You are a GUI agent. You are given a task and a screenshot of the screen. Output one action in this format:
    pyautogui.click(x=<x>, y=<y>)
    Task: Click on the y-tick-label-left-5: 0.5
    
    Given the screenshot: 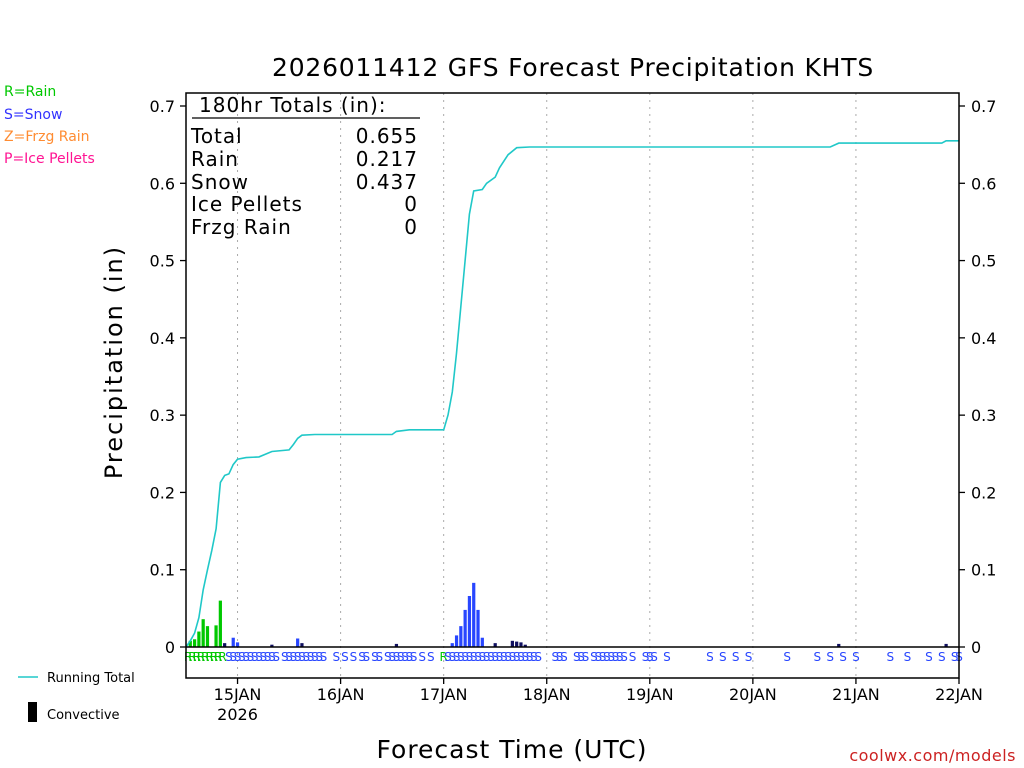 What is the action you would take?
    pyautogui.click(x=162, y=261)
    